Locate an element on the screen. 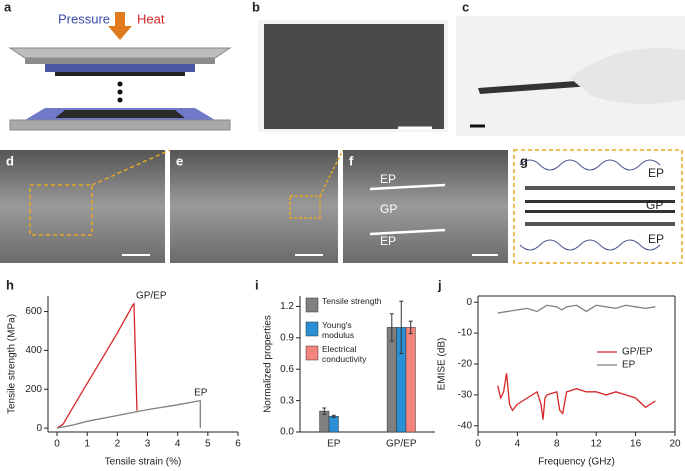  panel-label: h is located at coordinates (10, 284).